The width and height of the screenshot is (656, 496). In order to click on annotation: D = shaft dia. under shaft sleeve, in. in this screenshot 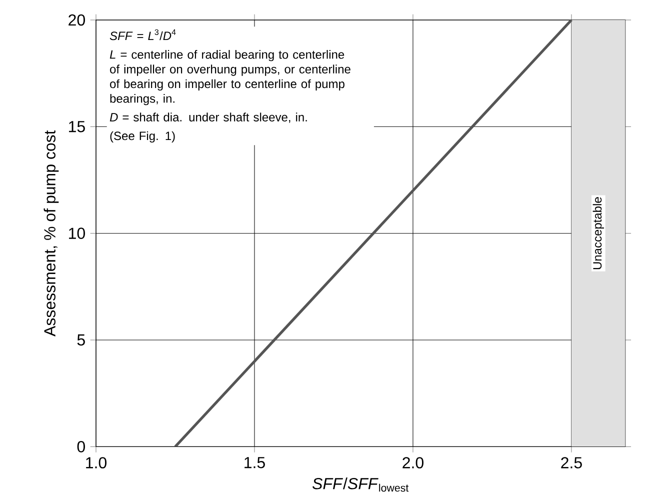, I will do `click(208, 117)`.